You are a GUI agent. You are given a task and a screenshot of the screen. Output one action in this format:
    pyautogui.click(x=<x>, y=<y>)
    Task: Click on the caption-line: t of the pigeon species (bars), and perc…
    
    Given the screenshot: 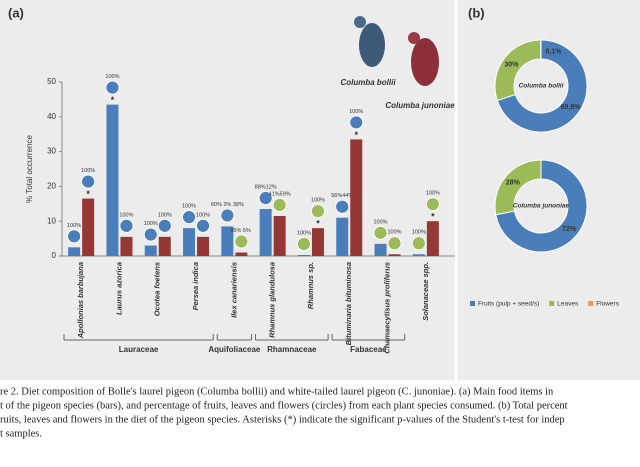 What is the action you would take?
    pyautogui.click(x=284, y=405)
    